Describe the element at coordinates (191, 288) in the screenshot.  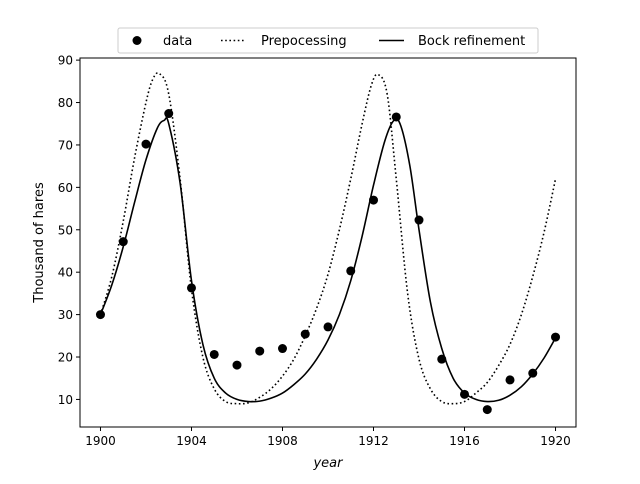
I see `data-point-1904` at that location.